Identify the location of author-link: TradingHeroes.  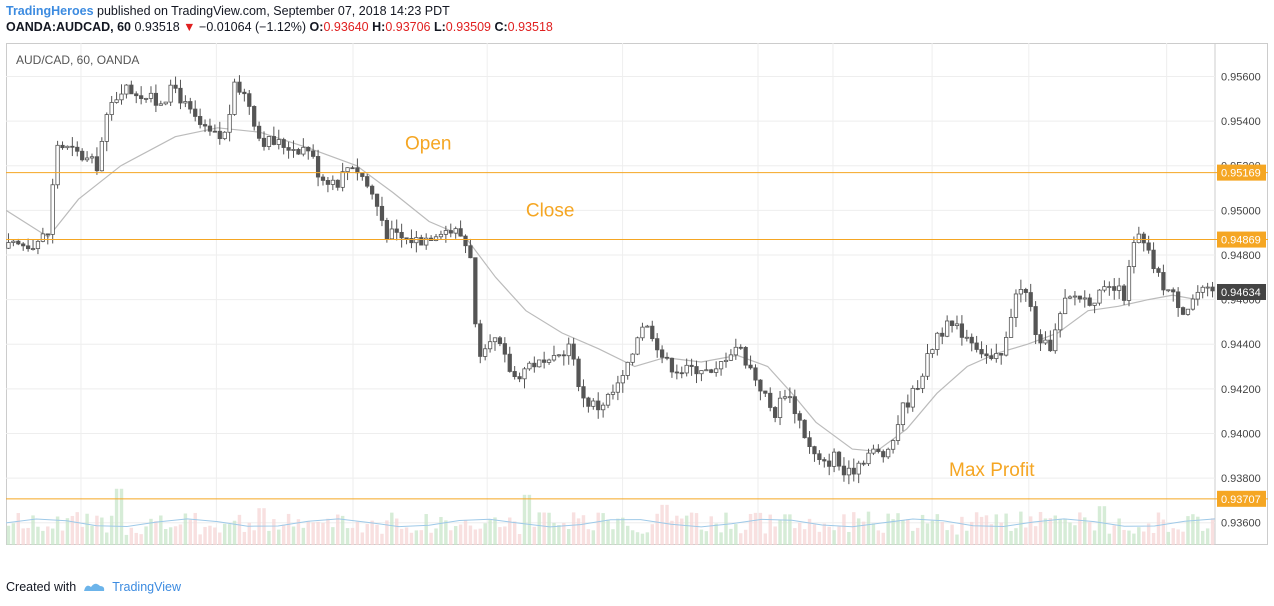
(50, 11).